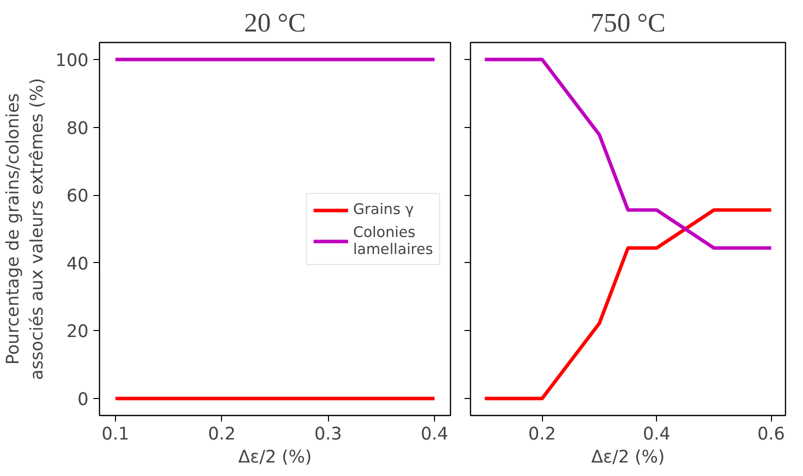  I want to click on y-tick-label: 100, so click(72, 60).